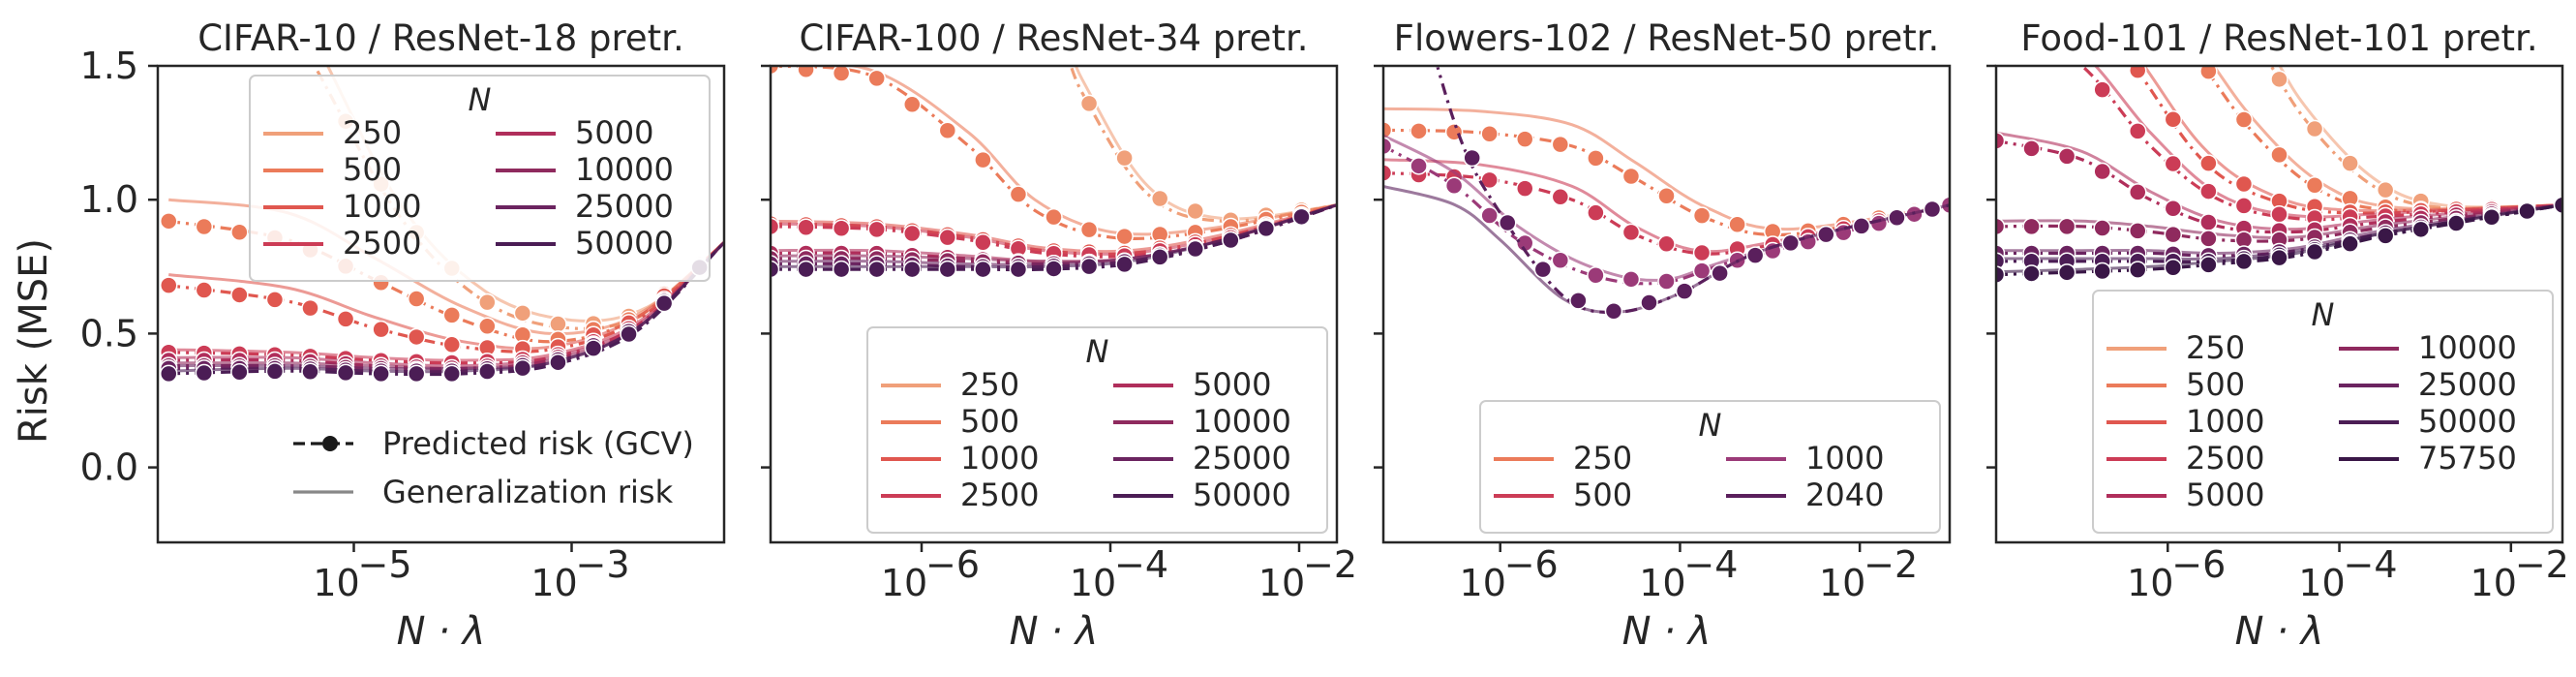 This screenshot has height=677, width=2576. Describe the element at coordinates (1192, 384) in the screenshot. I see `legend-item: 5000` at that location.